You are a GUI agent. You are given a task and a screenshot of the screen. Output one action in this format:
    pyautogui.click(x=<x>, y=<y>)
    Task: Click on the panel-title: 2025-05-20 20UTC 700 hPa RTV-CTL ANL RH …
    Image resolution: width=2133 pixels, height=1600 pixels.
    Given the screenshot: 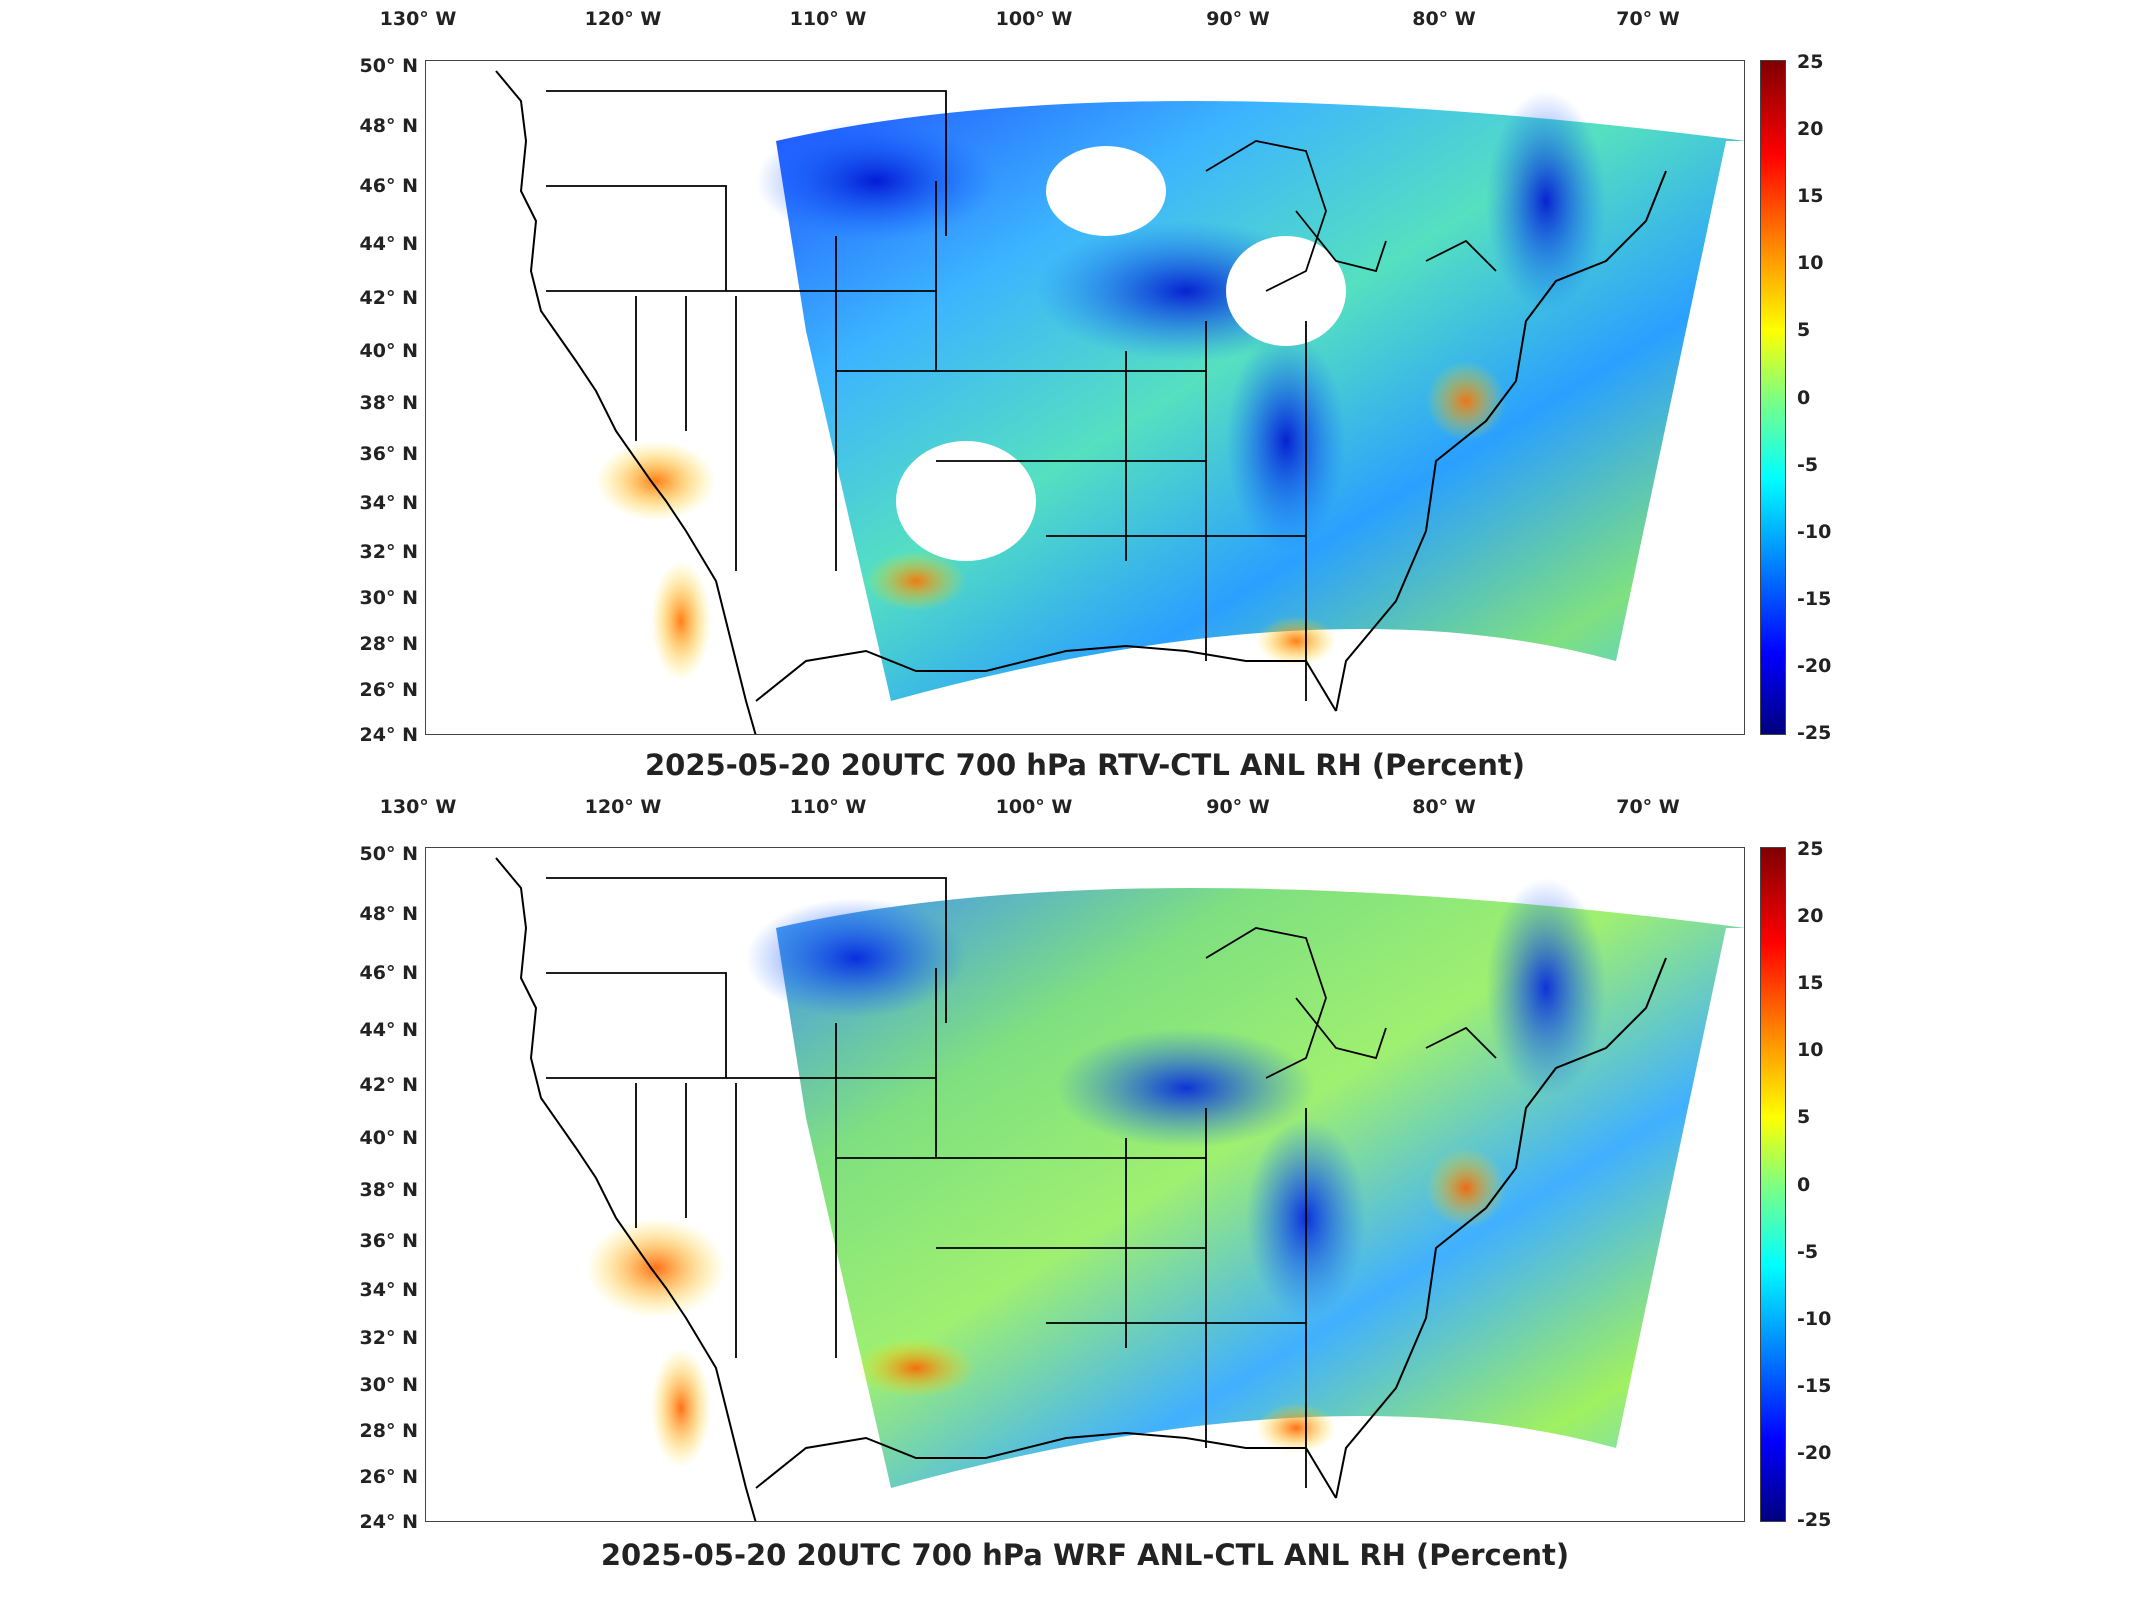 What is the action you would take?
    pyautogui.click(x=1085, y=765)
    